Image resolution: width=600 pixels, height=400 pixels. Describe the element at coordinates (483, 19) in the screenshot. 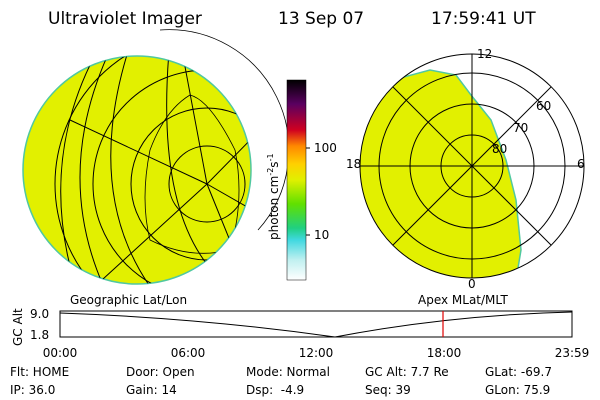

I see `time: 17:59:41 UT` at that location.